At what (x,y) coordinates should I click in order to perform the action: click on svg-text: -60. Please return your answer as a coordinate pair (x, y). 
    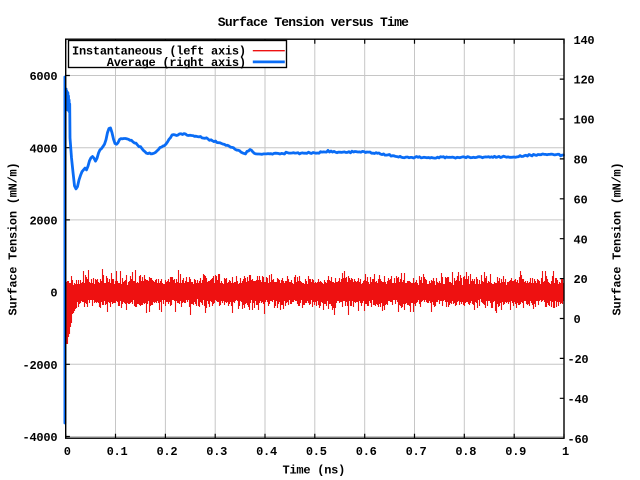
    Looking at the image, I should click on (578, 440).